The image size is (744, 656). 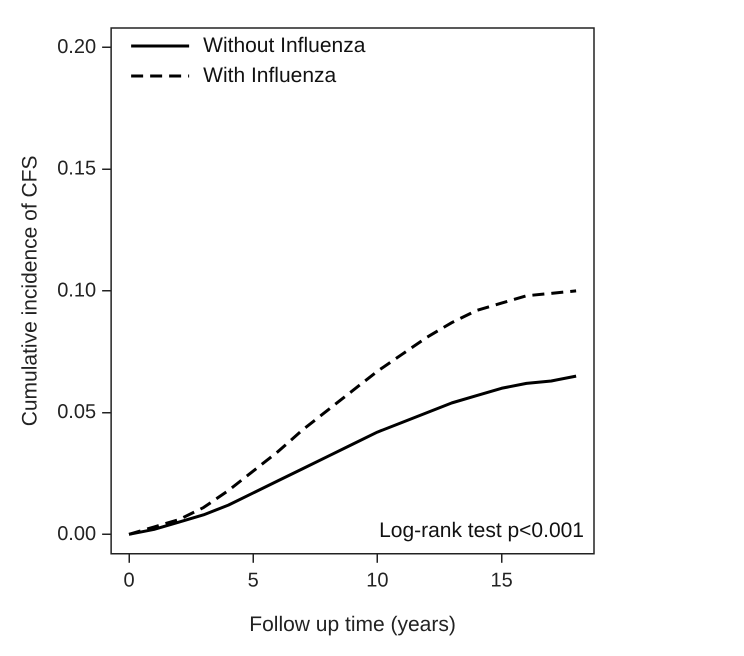 What do you see at coordinates (129, 580) in the screenshot?
I see `x-tick-label: 0` at bounding box center [129, 580].